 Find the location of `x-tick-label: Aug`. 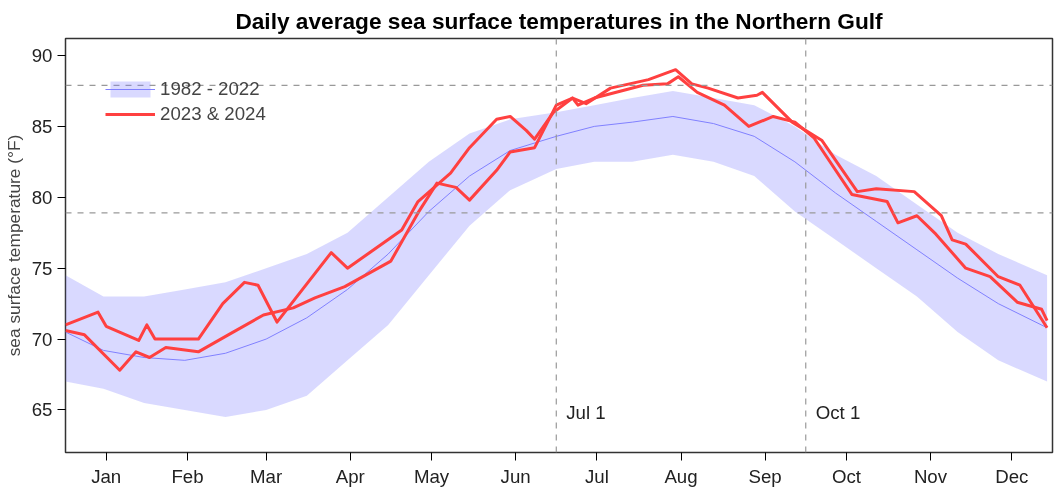

x-tick-label: Aug is located at coordinates (681, 476).